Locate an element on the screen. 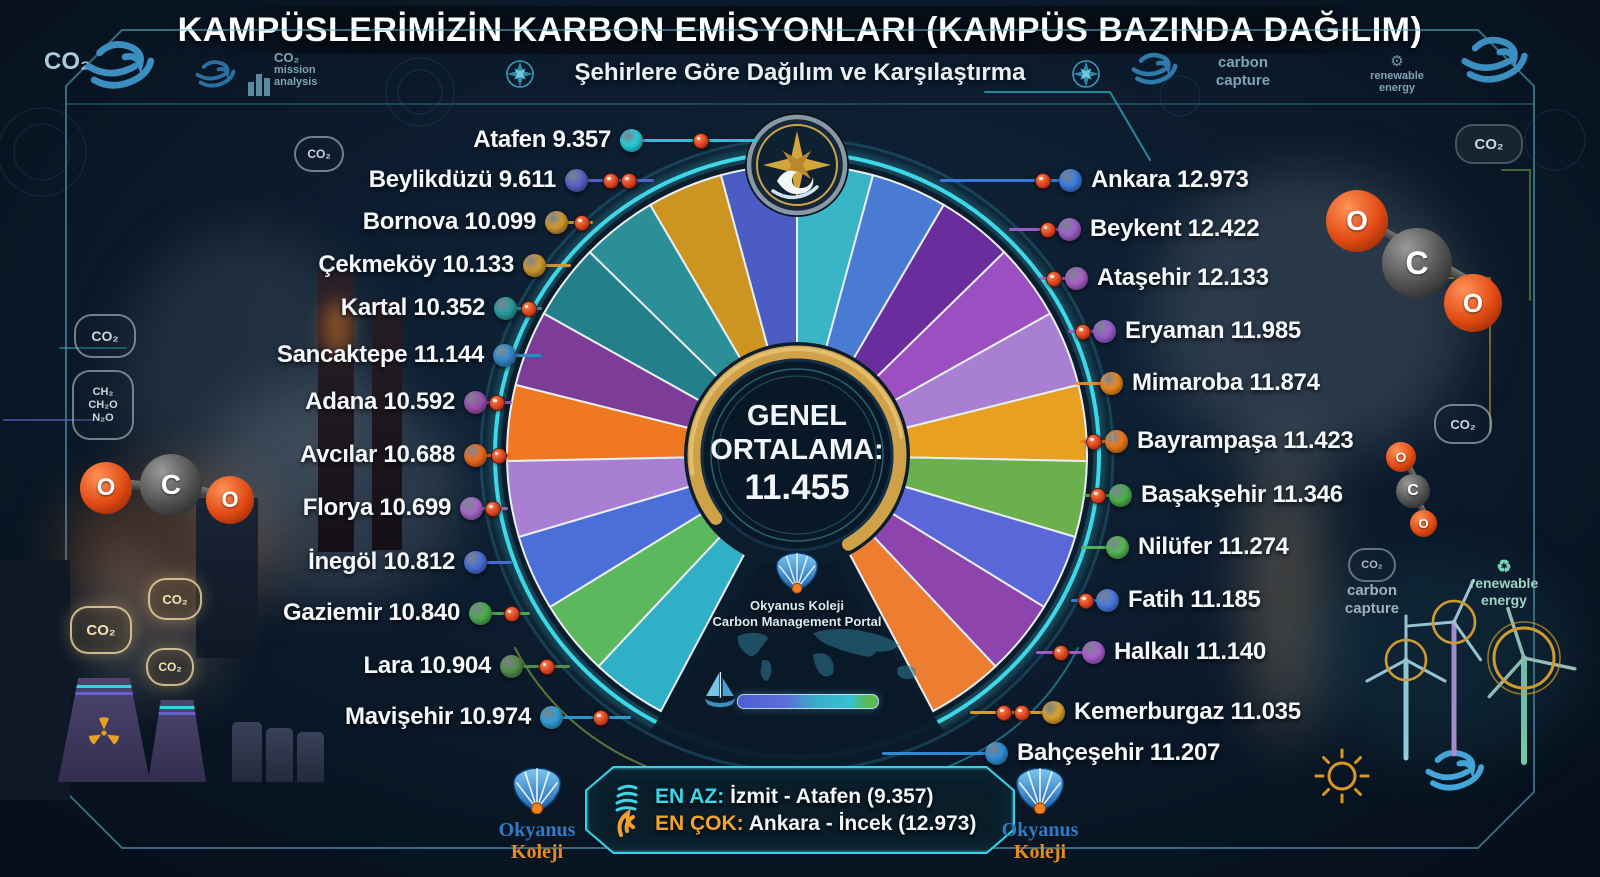 The height and width of the screenshot is (877, 1600). city-glow is located at coordinates (1440, 660).